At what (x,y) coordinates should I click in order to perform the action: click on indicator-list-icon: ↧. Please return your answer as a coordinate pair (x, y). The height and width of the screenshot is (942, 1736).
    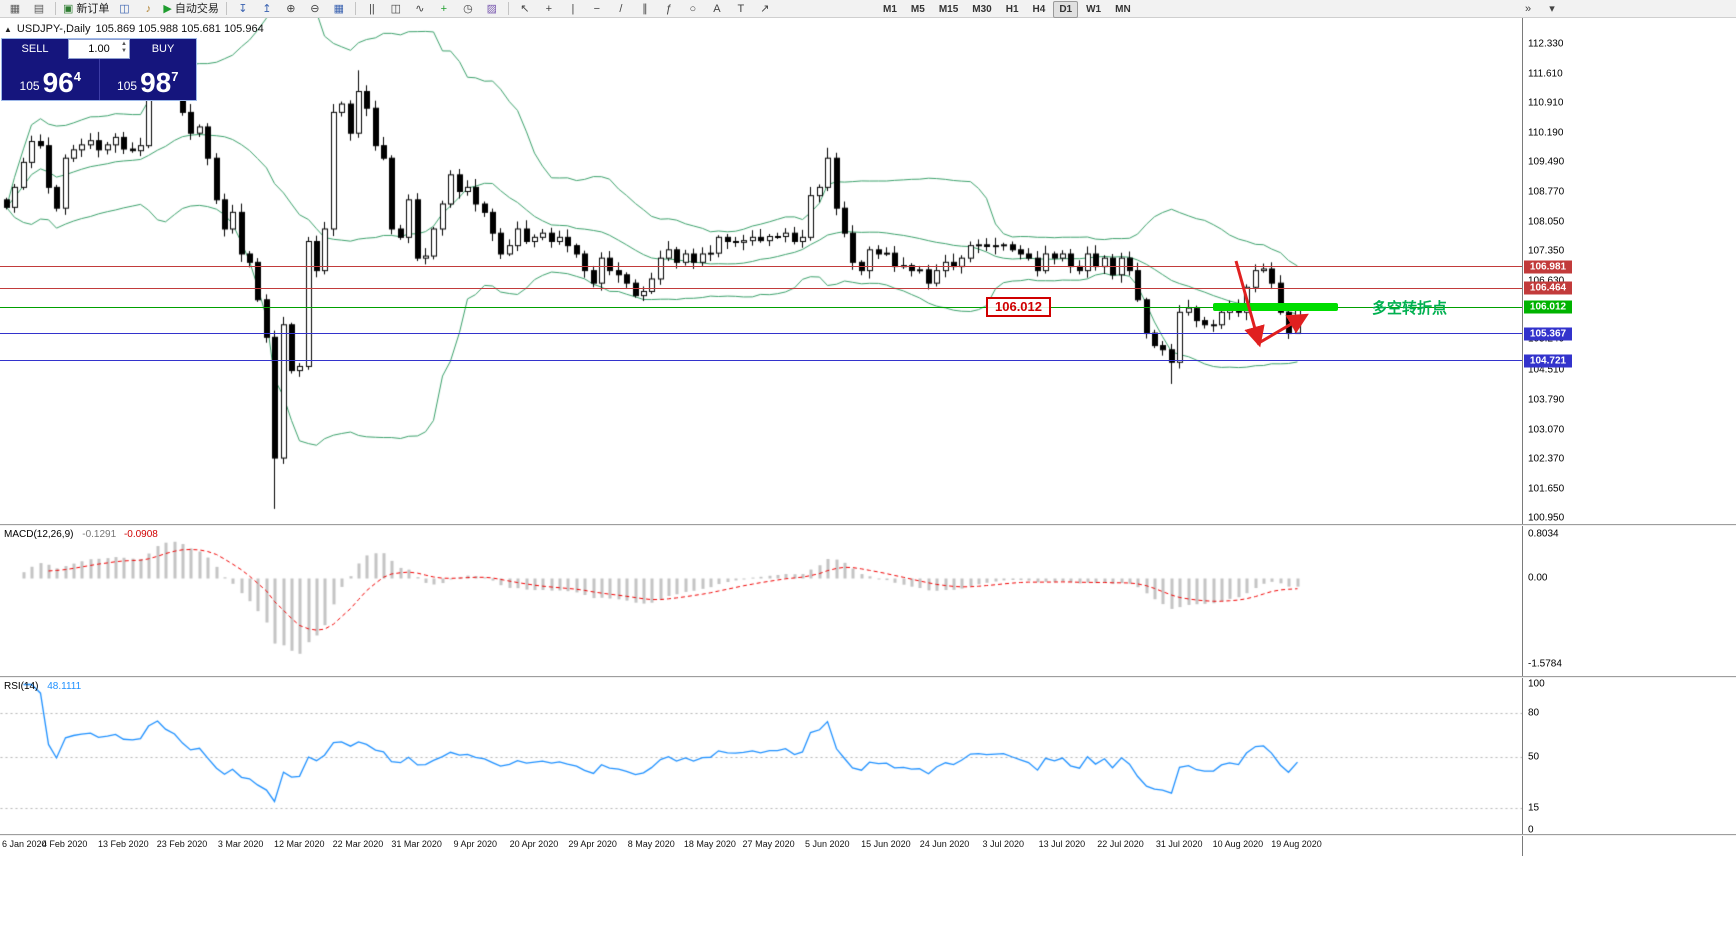
    Looking at the image, I should click on (243, 9).